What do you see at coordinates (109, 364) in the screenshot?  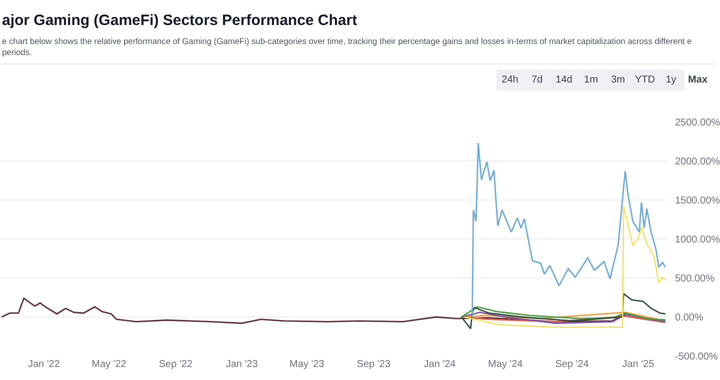 I see `x-tick-label: May '22` at bounding box center [109, 364].